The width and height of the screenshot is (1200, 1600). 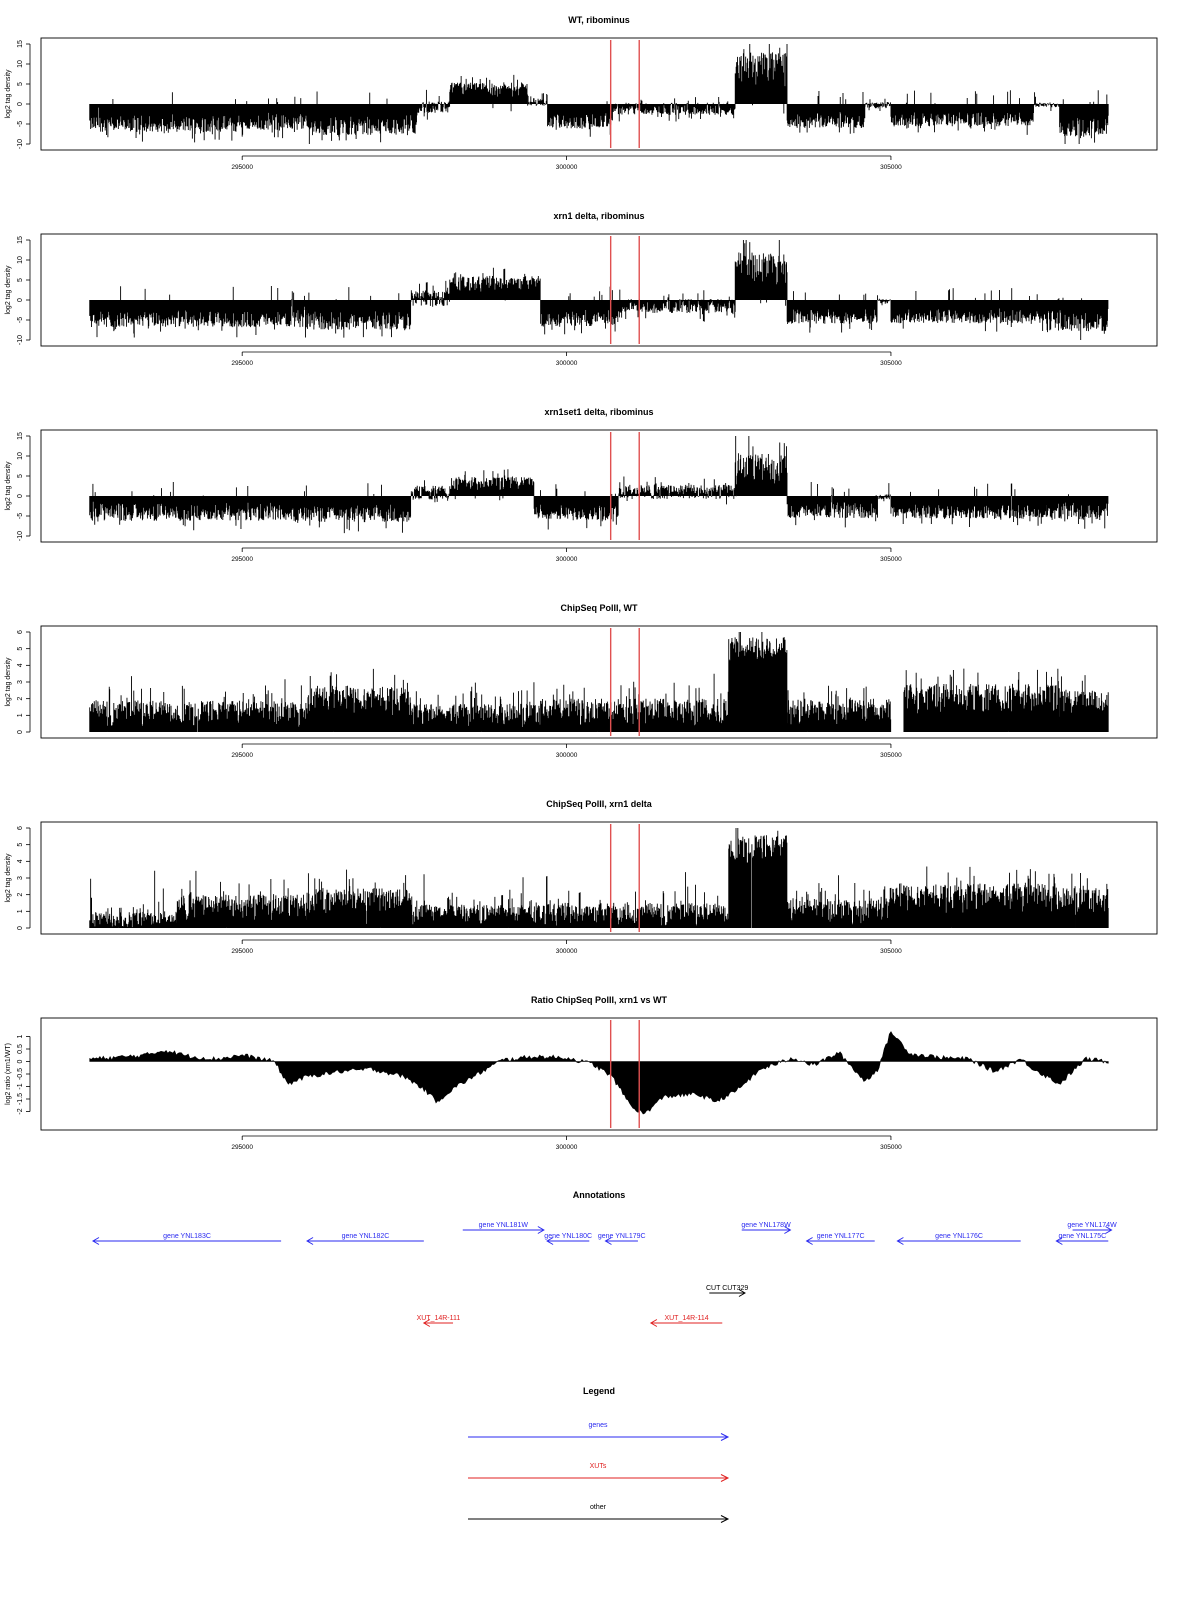 What do you see at coordinates (622, 1239) in the screenshot?
I see `annotation-feature: gene YNL179C` at bounding box center [622, 1239].